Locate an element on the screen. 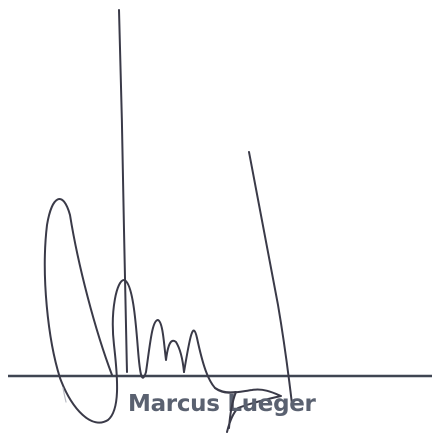  signature-stroke-tail is located at coordinates (232, 381).